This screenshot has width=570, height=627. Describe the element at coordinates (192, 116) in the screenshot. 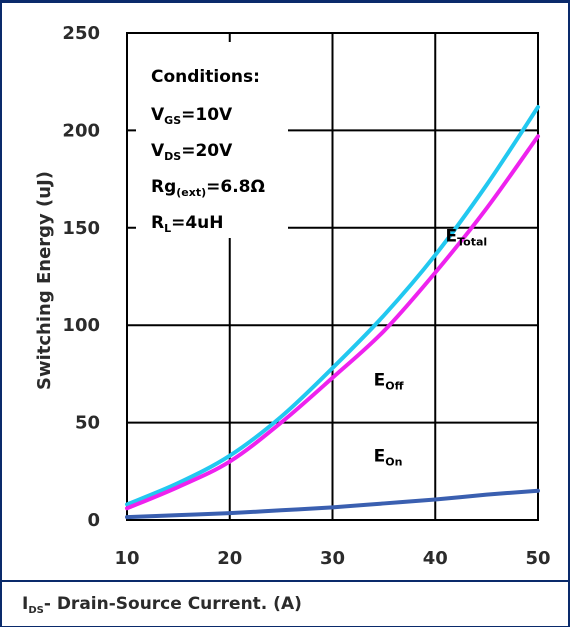

I see `condition-line: VGS=10V` at that location.